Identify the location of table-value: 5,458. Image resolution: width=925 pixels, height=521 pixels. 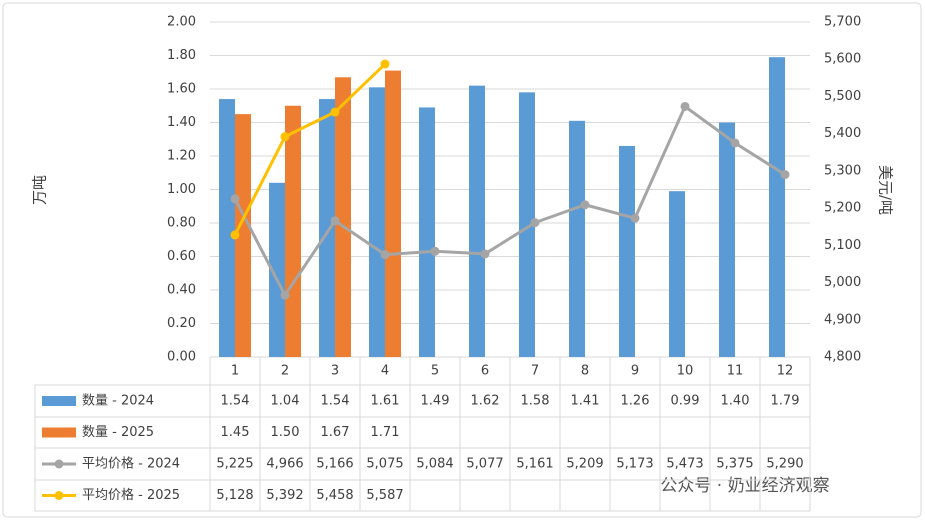
(334, 495).